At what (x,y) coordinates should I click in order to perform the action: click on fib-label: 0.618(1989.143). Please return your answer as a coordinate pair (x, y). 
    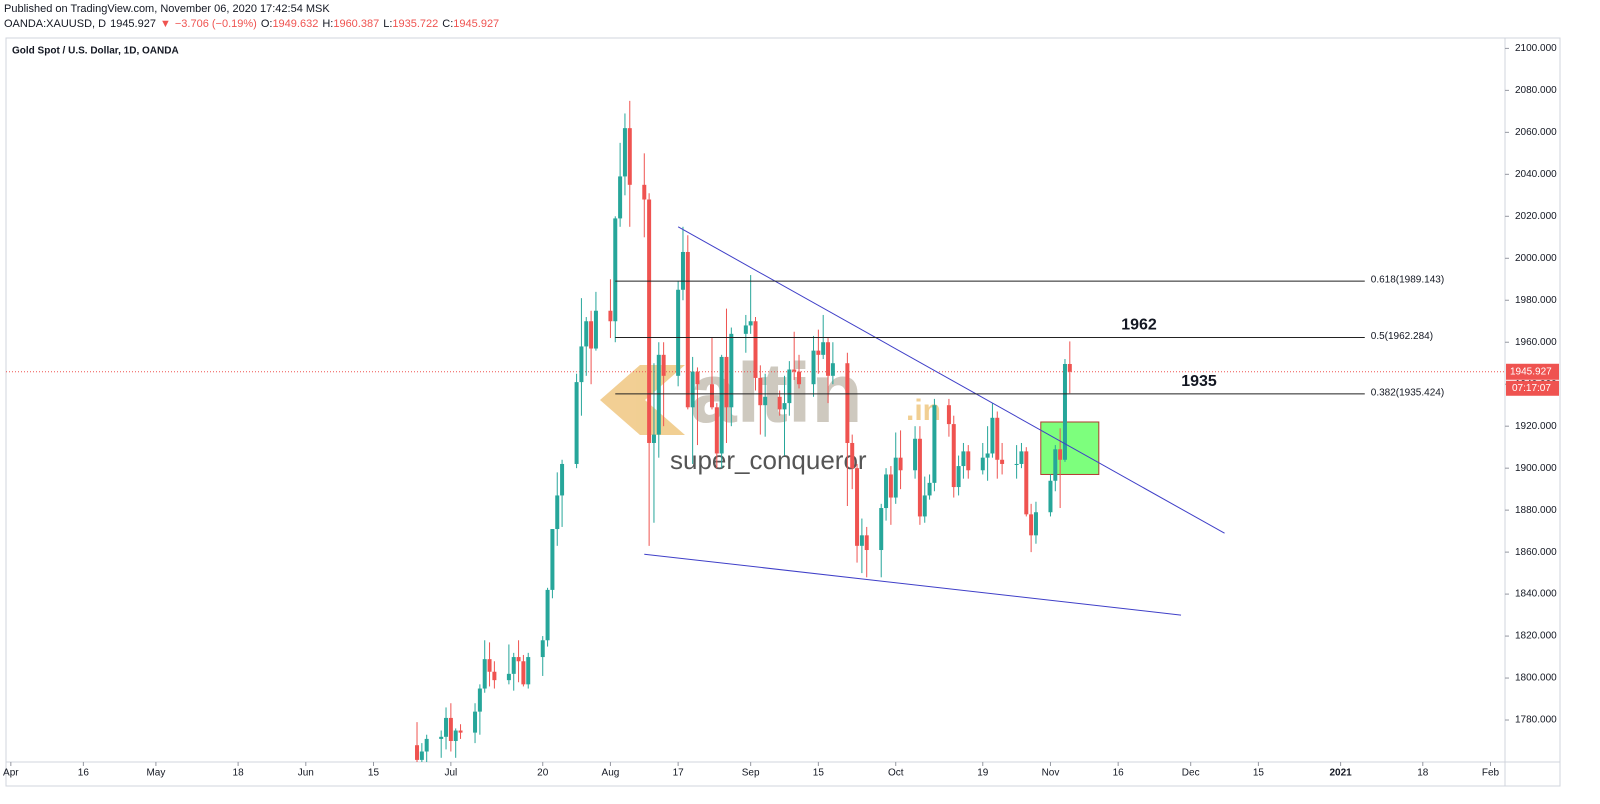
    Looking at the image, I should click on (1407, 280).